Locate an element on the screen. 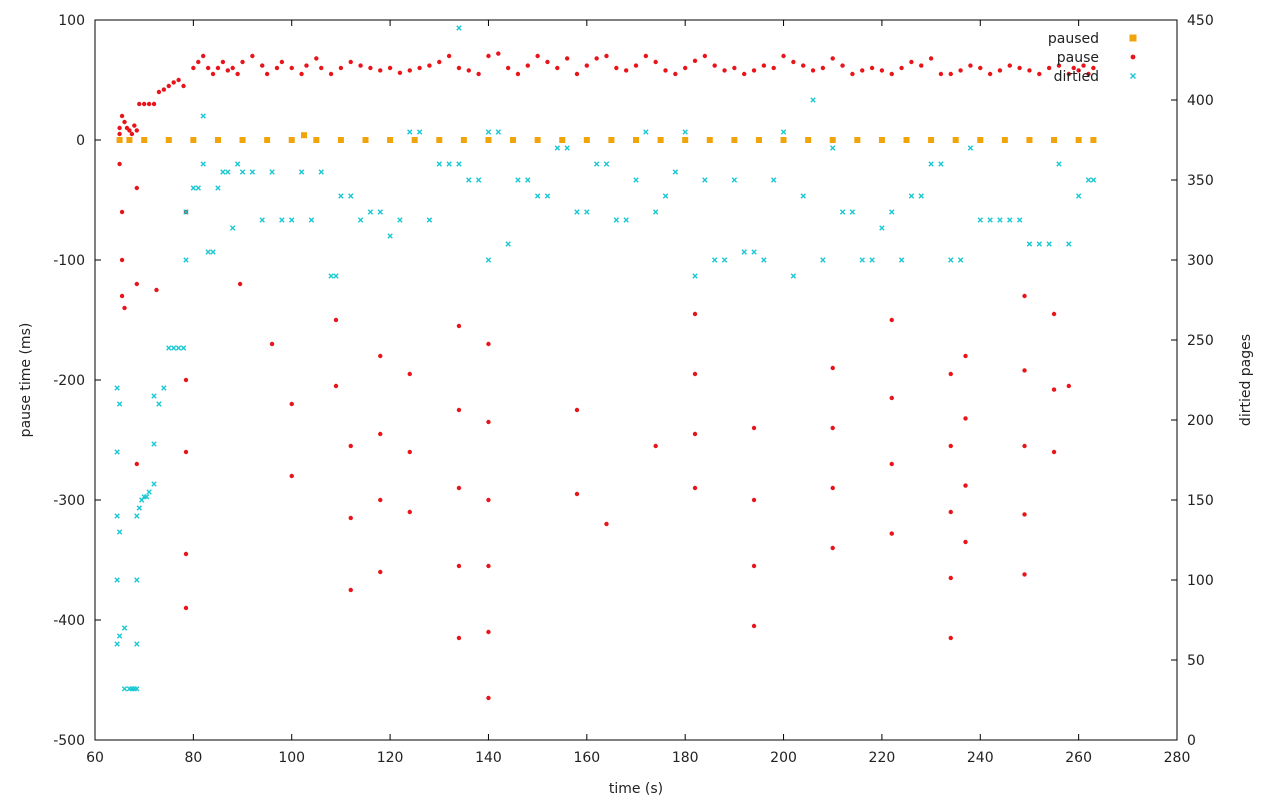 This screenshot has width=1280, height=800. y2-tick-label-8: 400 is located at coordinates (1200, 101).